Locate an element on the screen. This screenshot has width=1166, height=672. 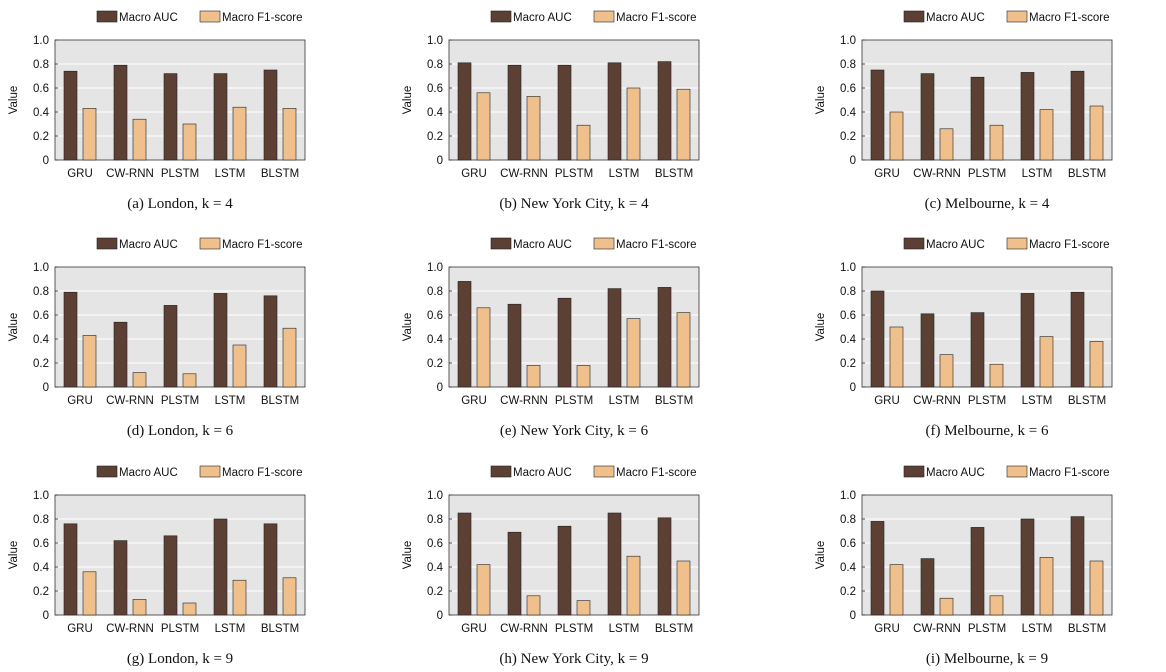
y-tick-label: 0.2 is located at coordinates (435, 364).